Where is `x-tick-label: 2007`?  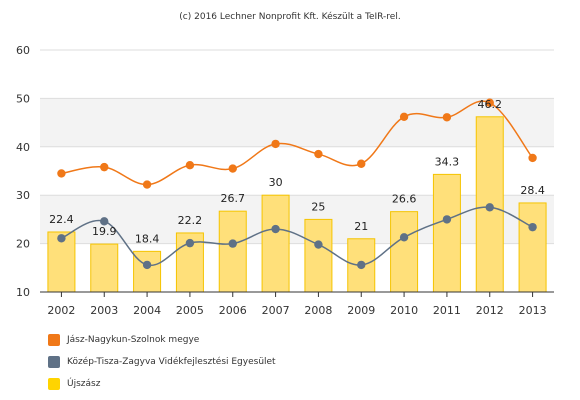 x-tick-label: 2007 is located at coordinates (276, 310).